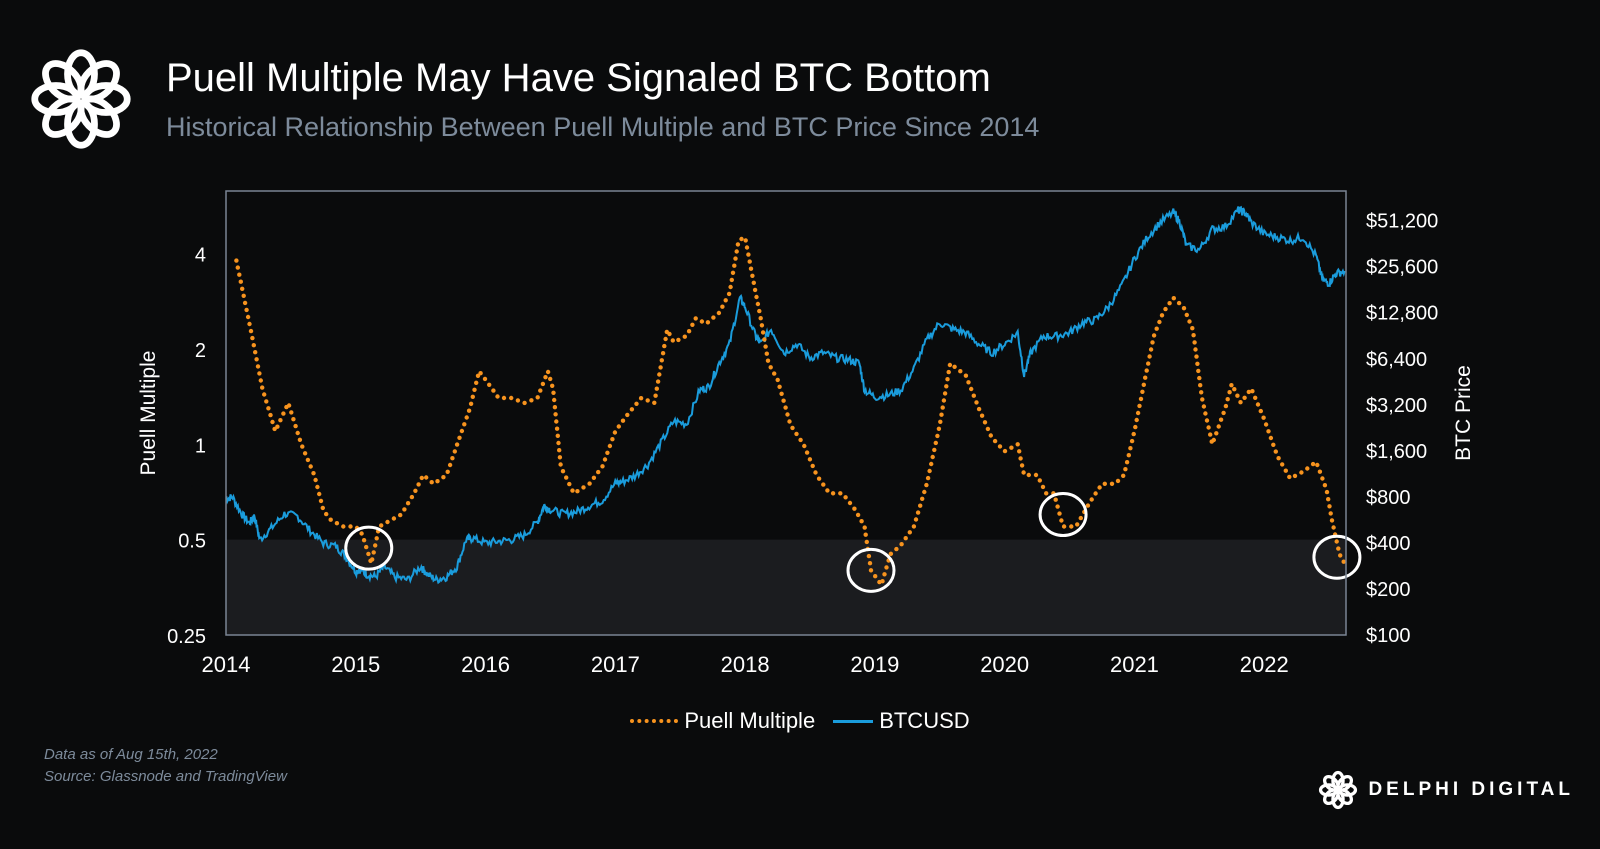 This screenshot has height=849, width=1600. I want to click on x-tick-label: 2015, so click(355, 664).